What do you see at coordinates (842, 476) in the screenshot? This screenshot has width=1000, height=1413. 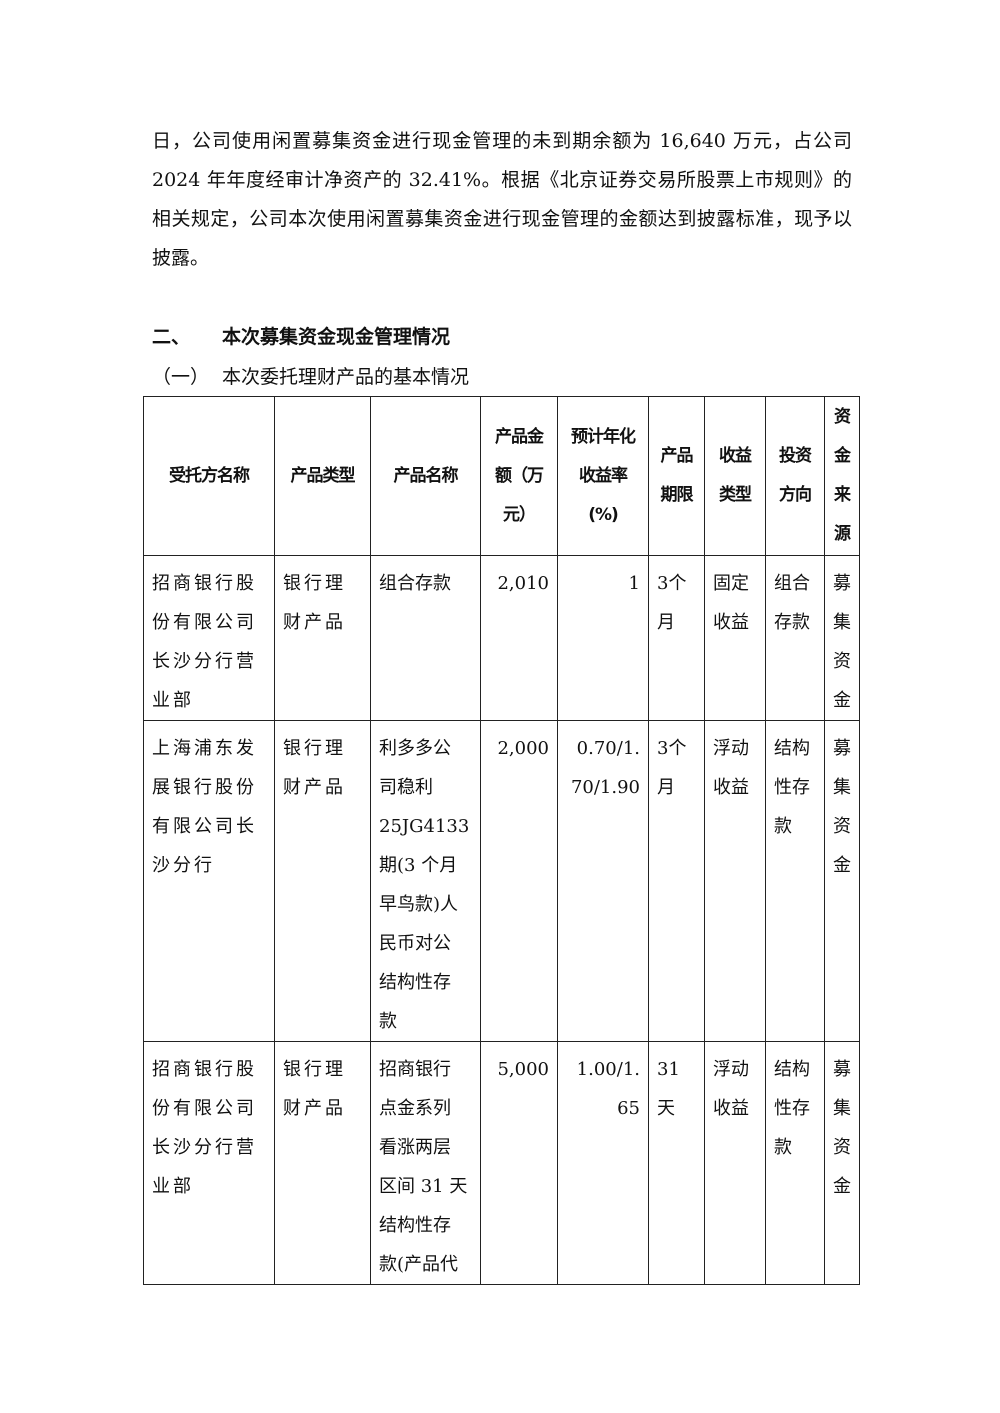 I see `column-header: 资 金 来 源` at bounding box center [842, 476].